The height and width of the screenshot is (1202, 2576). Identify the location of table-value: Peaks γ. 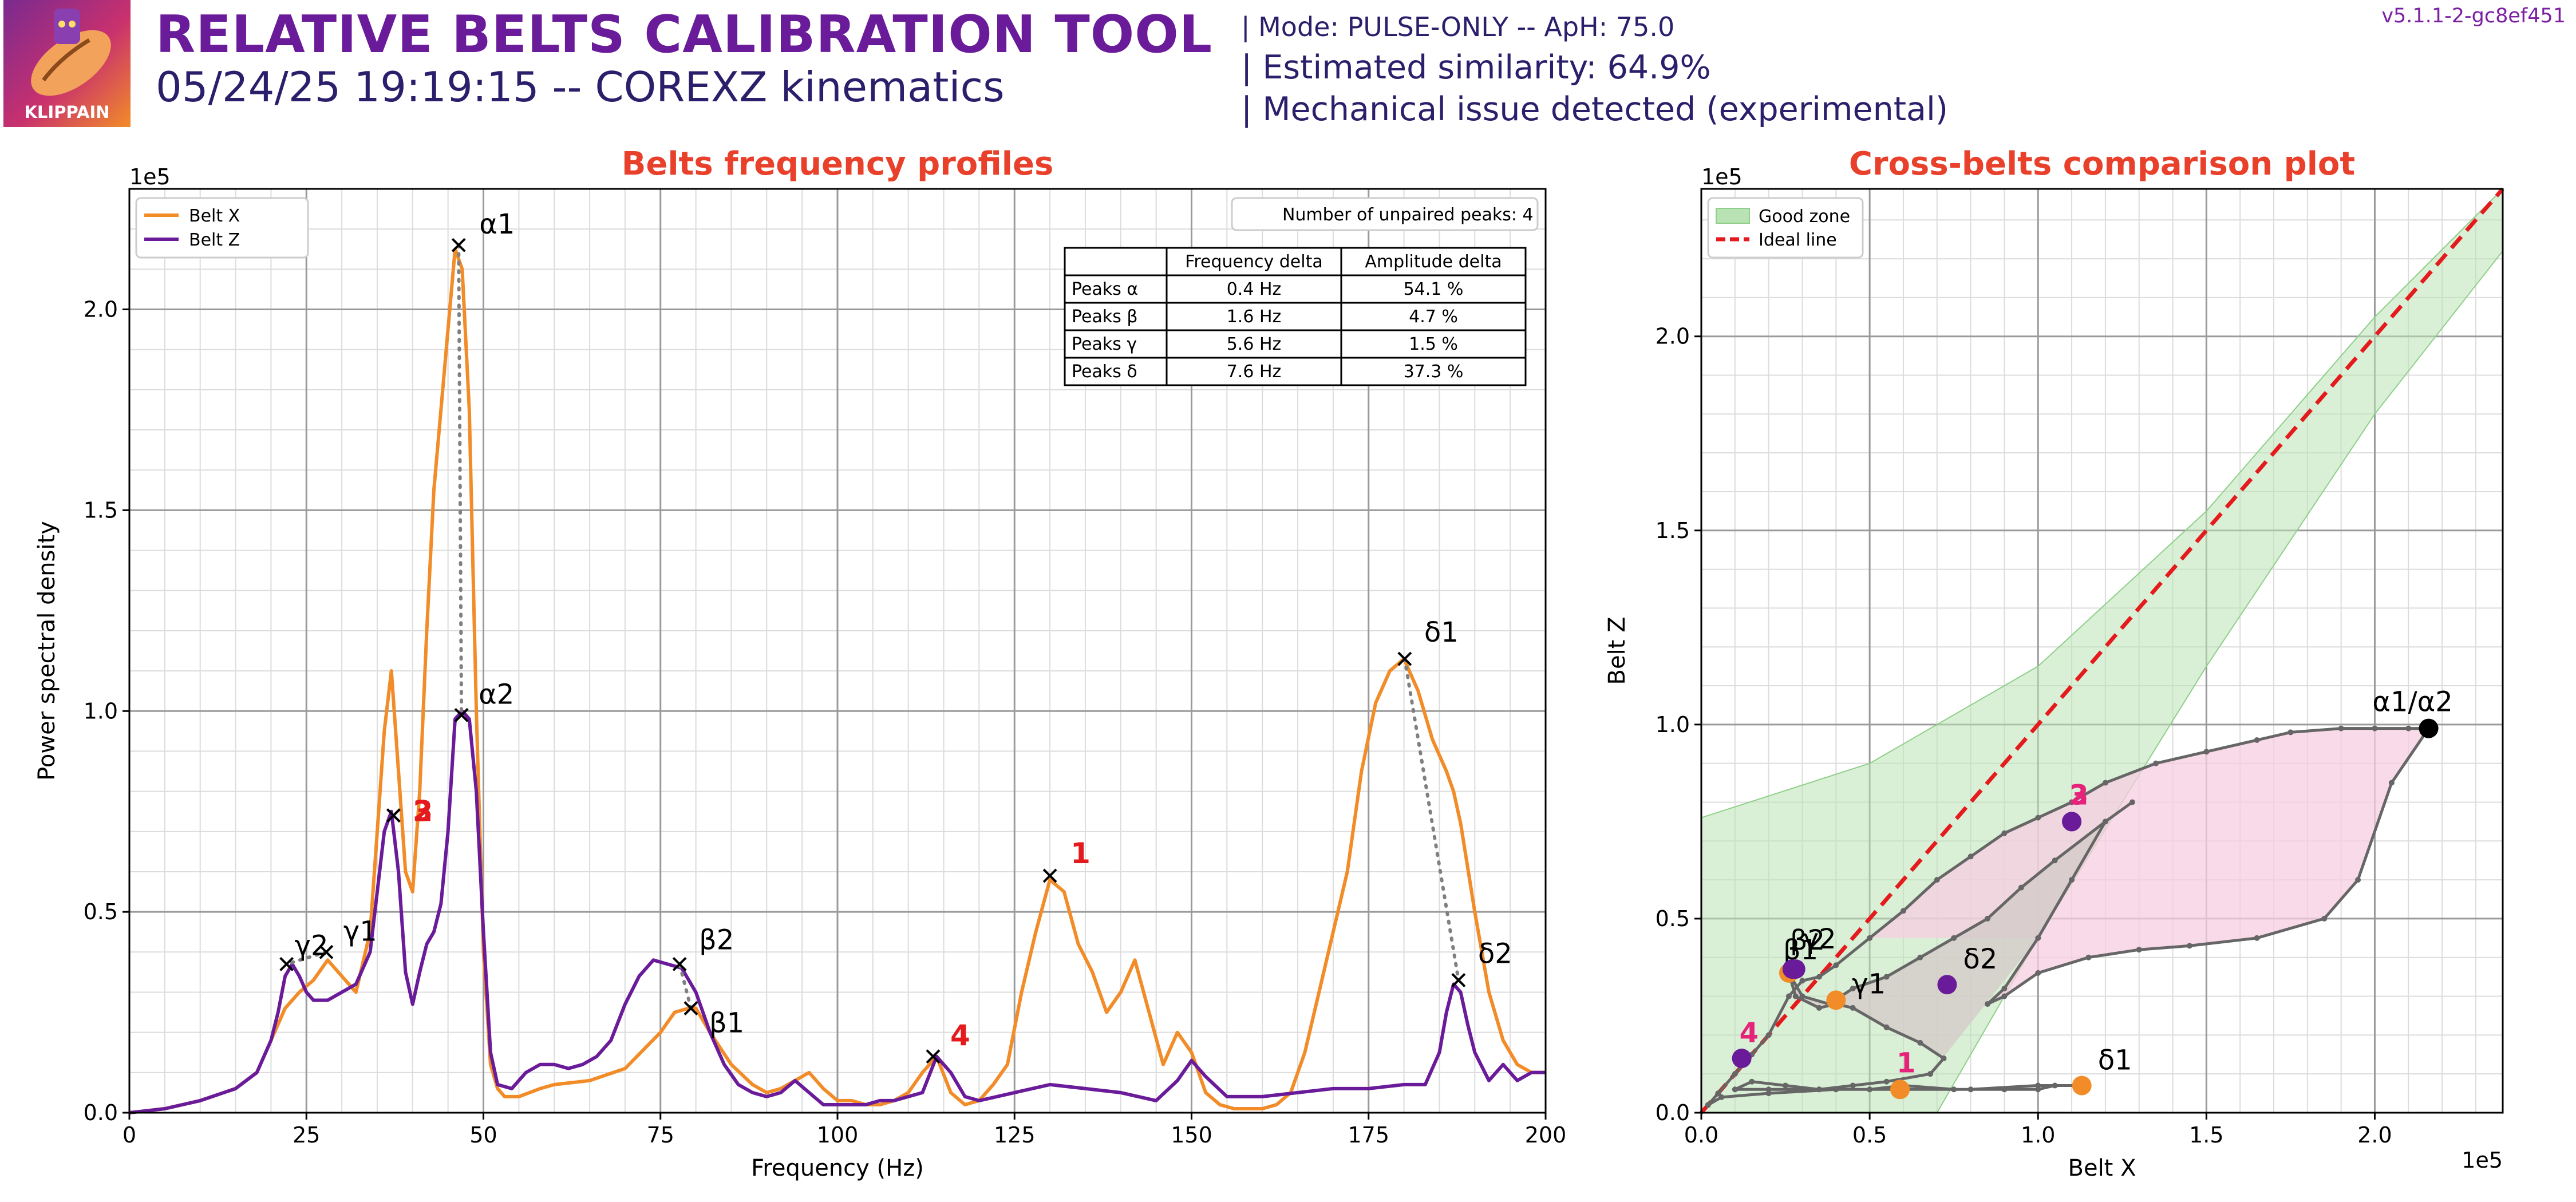
(1104, 344).